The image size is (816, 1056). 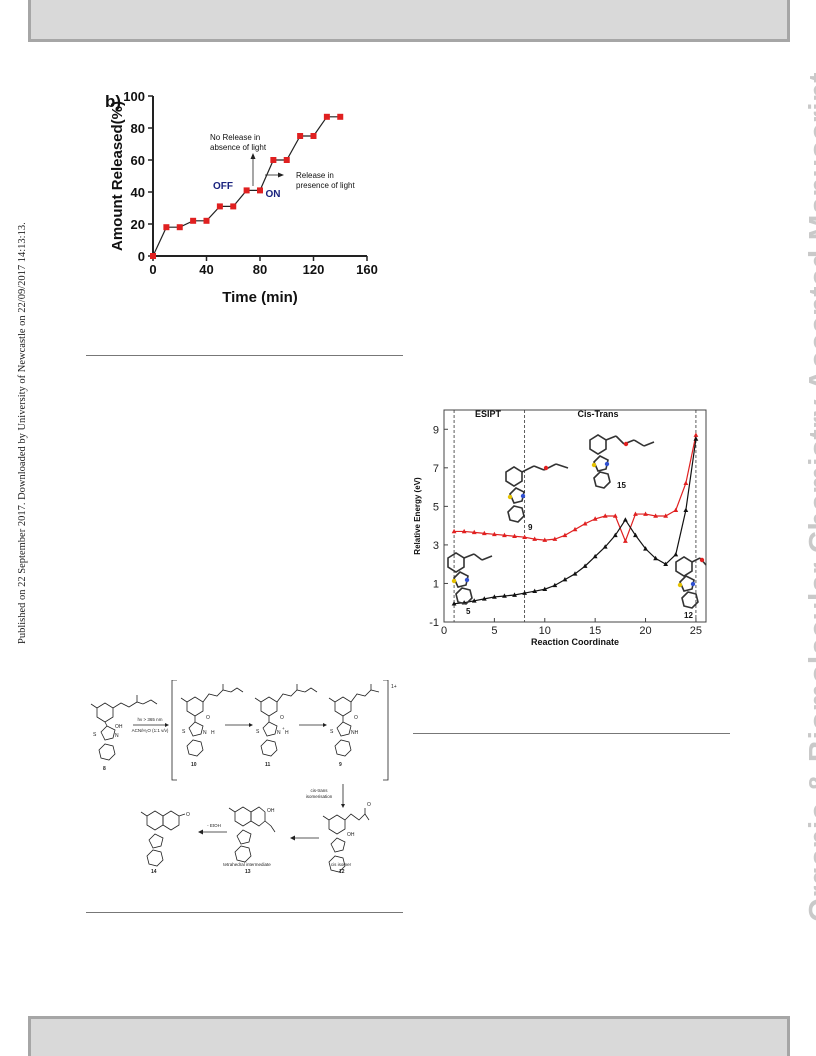 What do you see at coordinates (194, 765) in the screenshot?
I see `compound-10-label: 10` at bounding box center [194, 765].